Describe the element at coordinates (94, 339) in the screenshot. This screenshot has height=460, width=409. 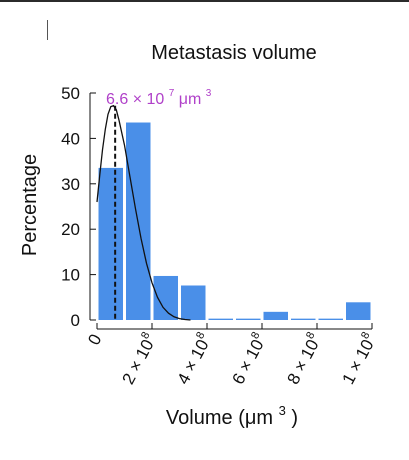
I see `x-tick-label-0: 0` at that location.